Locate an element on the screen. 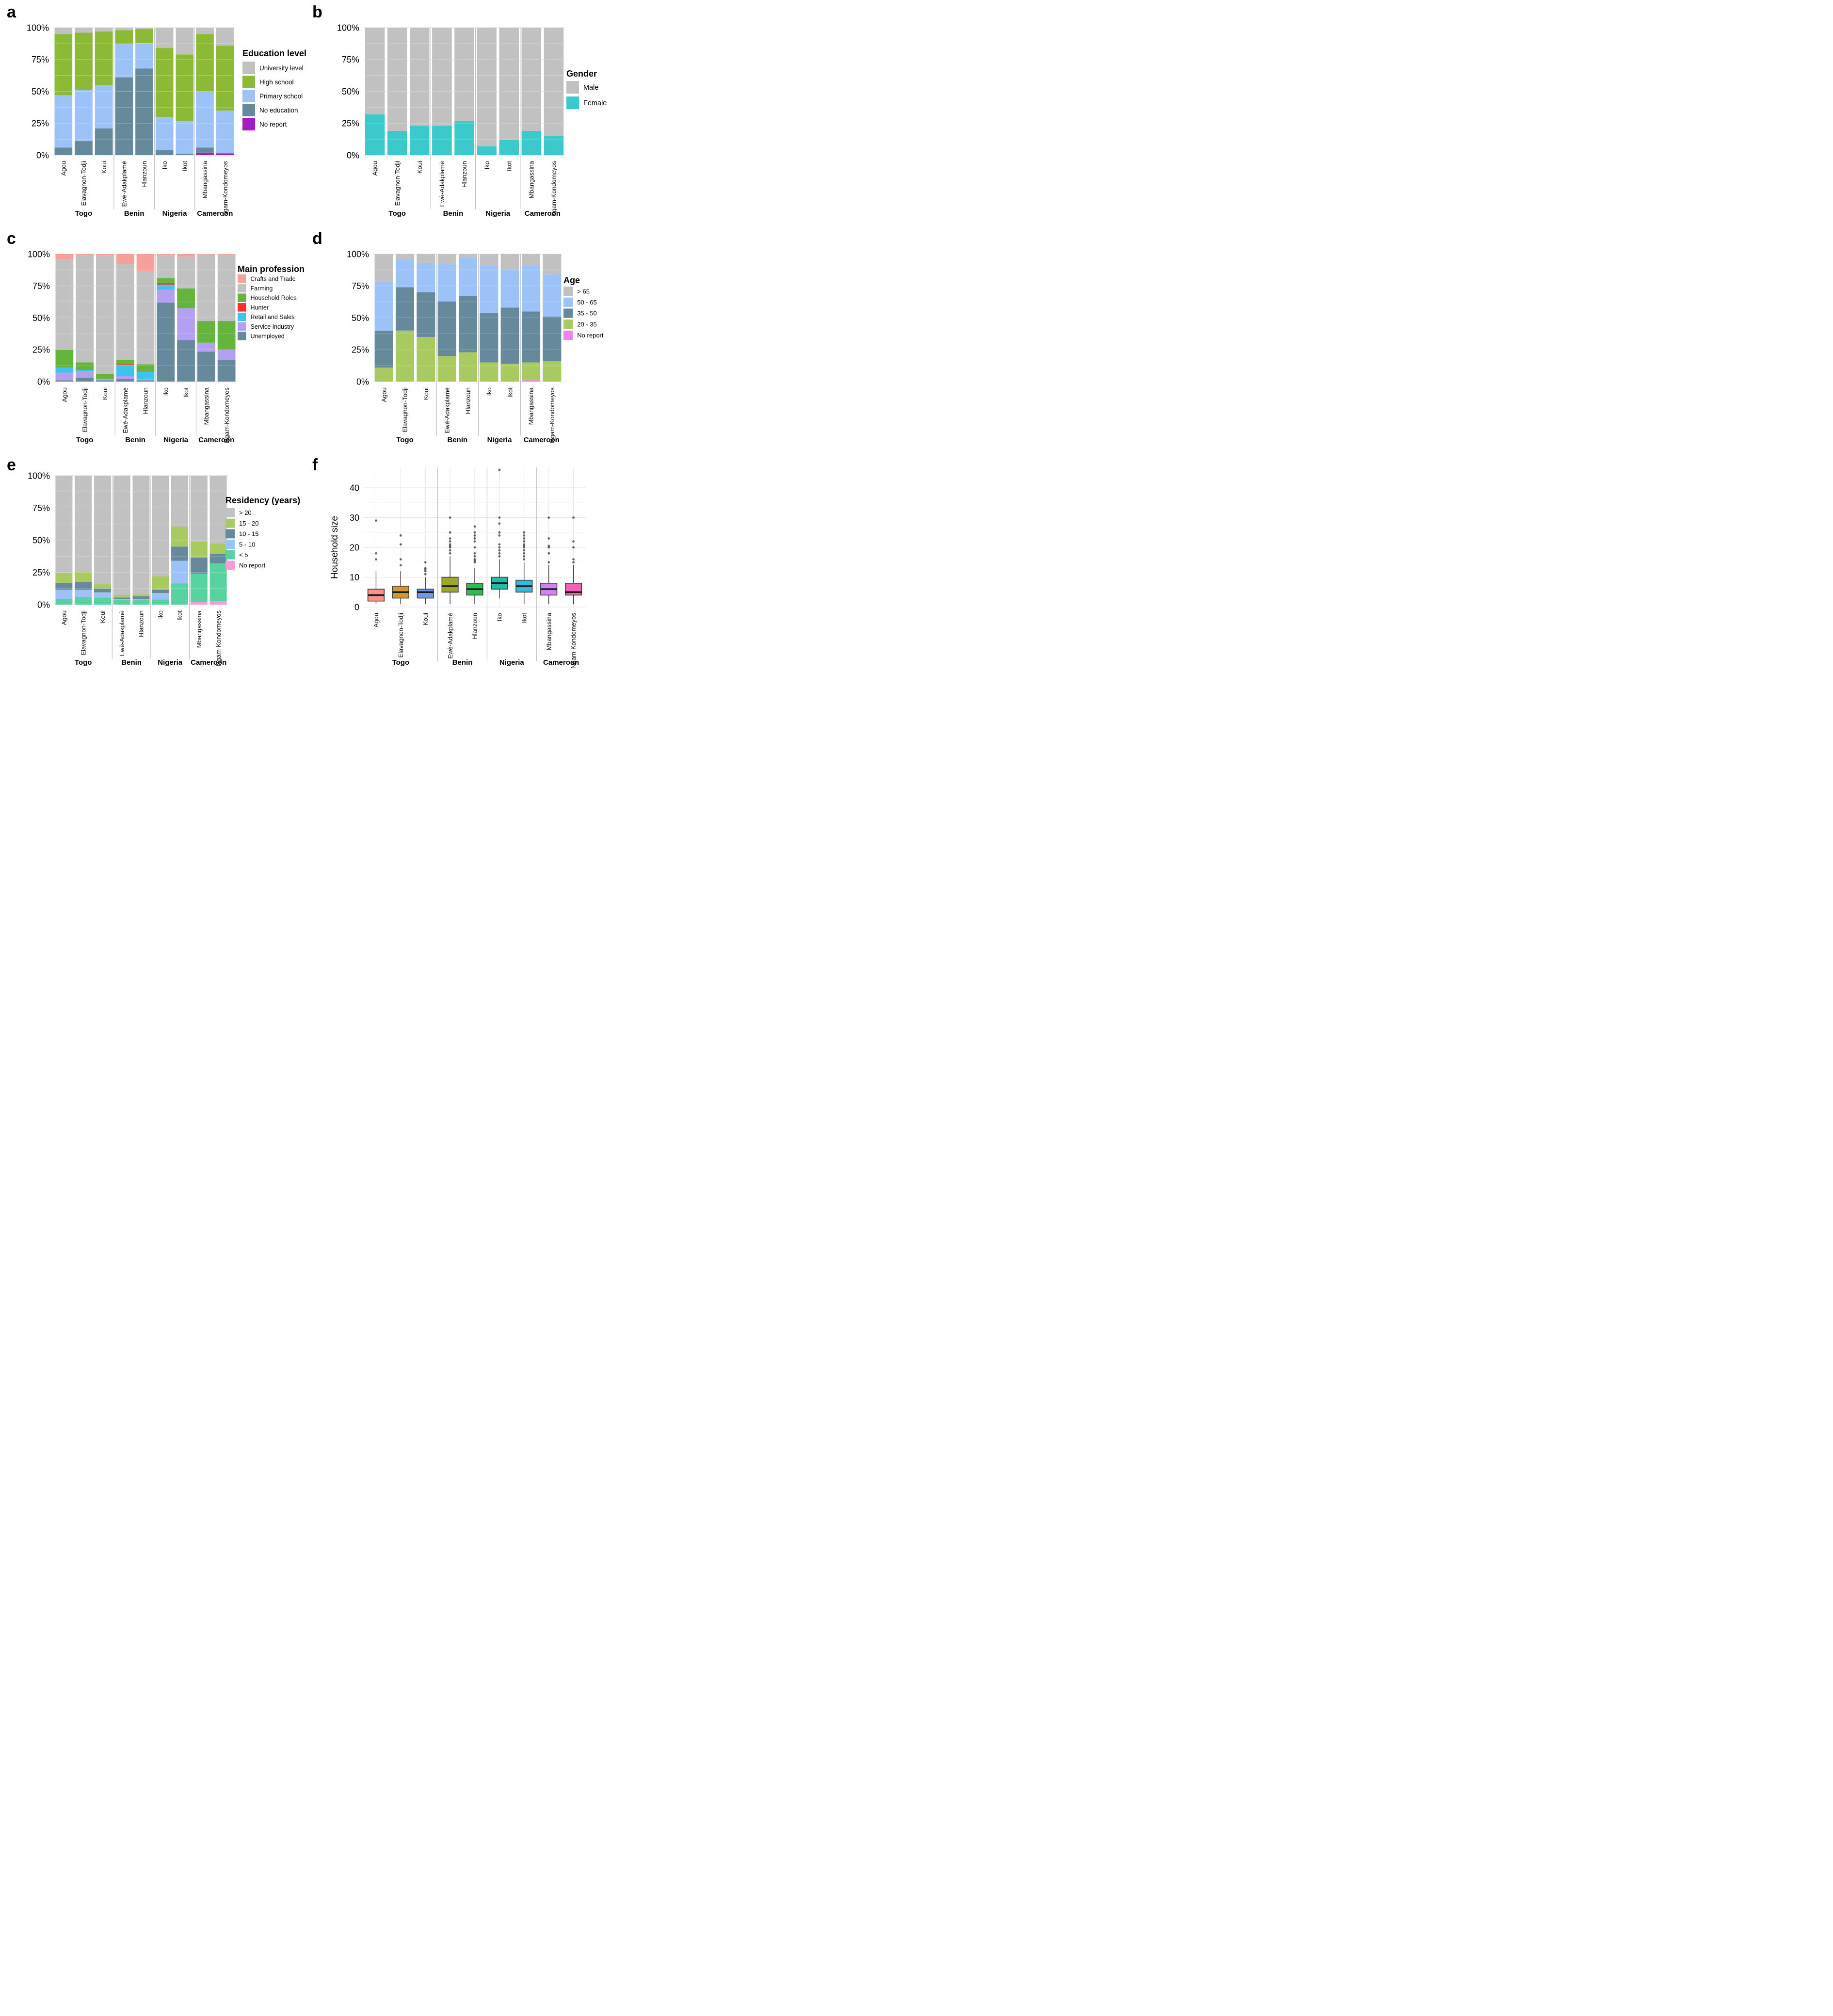 This screenshot has width=1833, height=2016. legend-label: Farming is located at coordinates (262, 288).